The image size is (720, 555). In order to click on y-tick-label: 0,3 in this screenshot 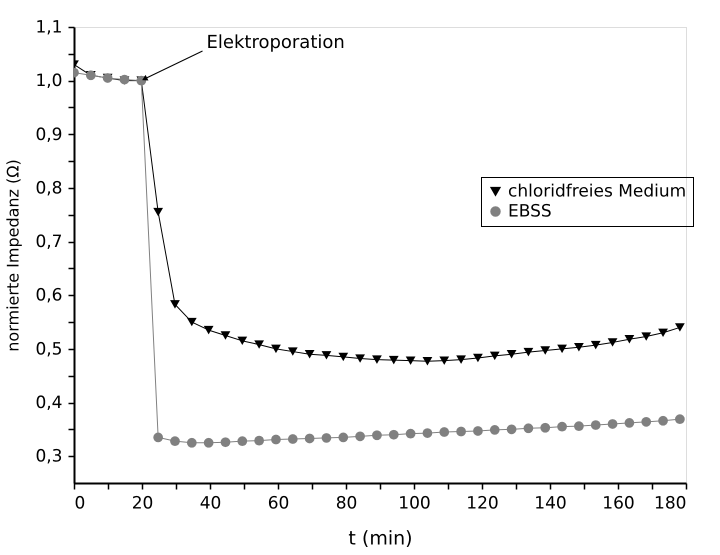, I will do `click(48, 456)`.